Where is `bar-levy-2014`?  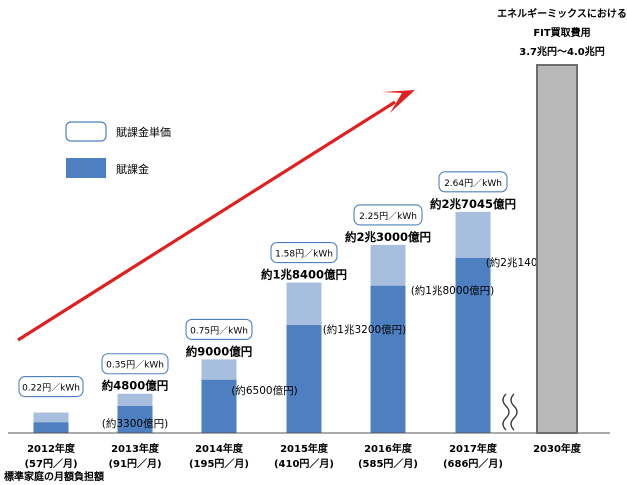 bar-levy-2014 is located at coordinates (219, 406).